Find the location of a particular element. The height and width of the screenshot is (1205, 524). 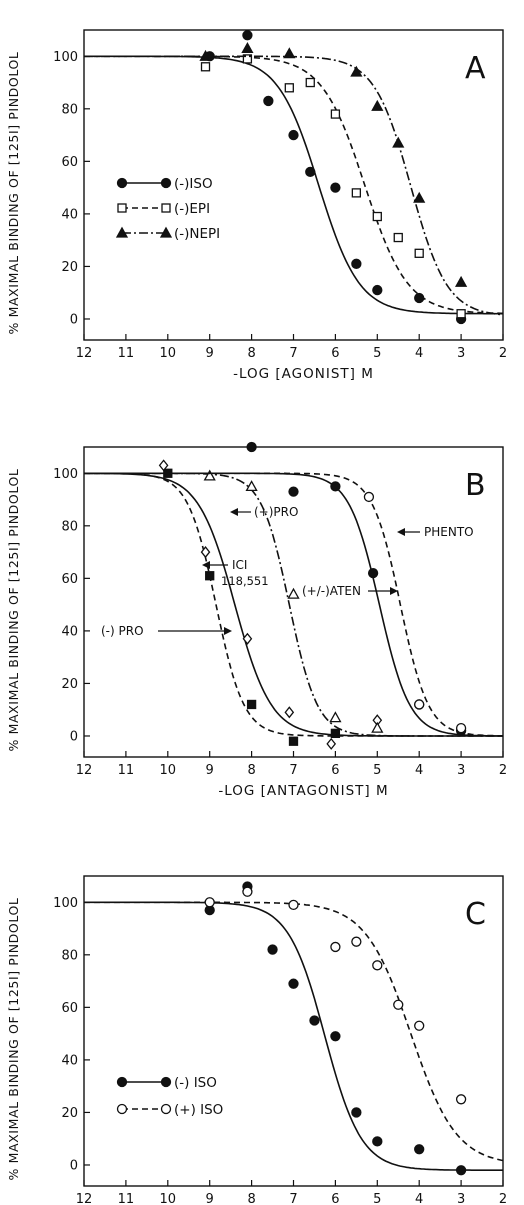

annotation-label: 118,551 is located at coordinates (245, 581).